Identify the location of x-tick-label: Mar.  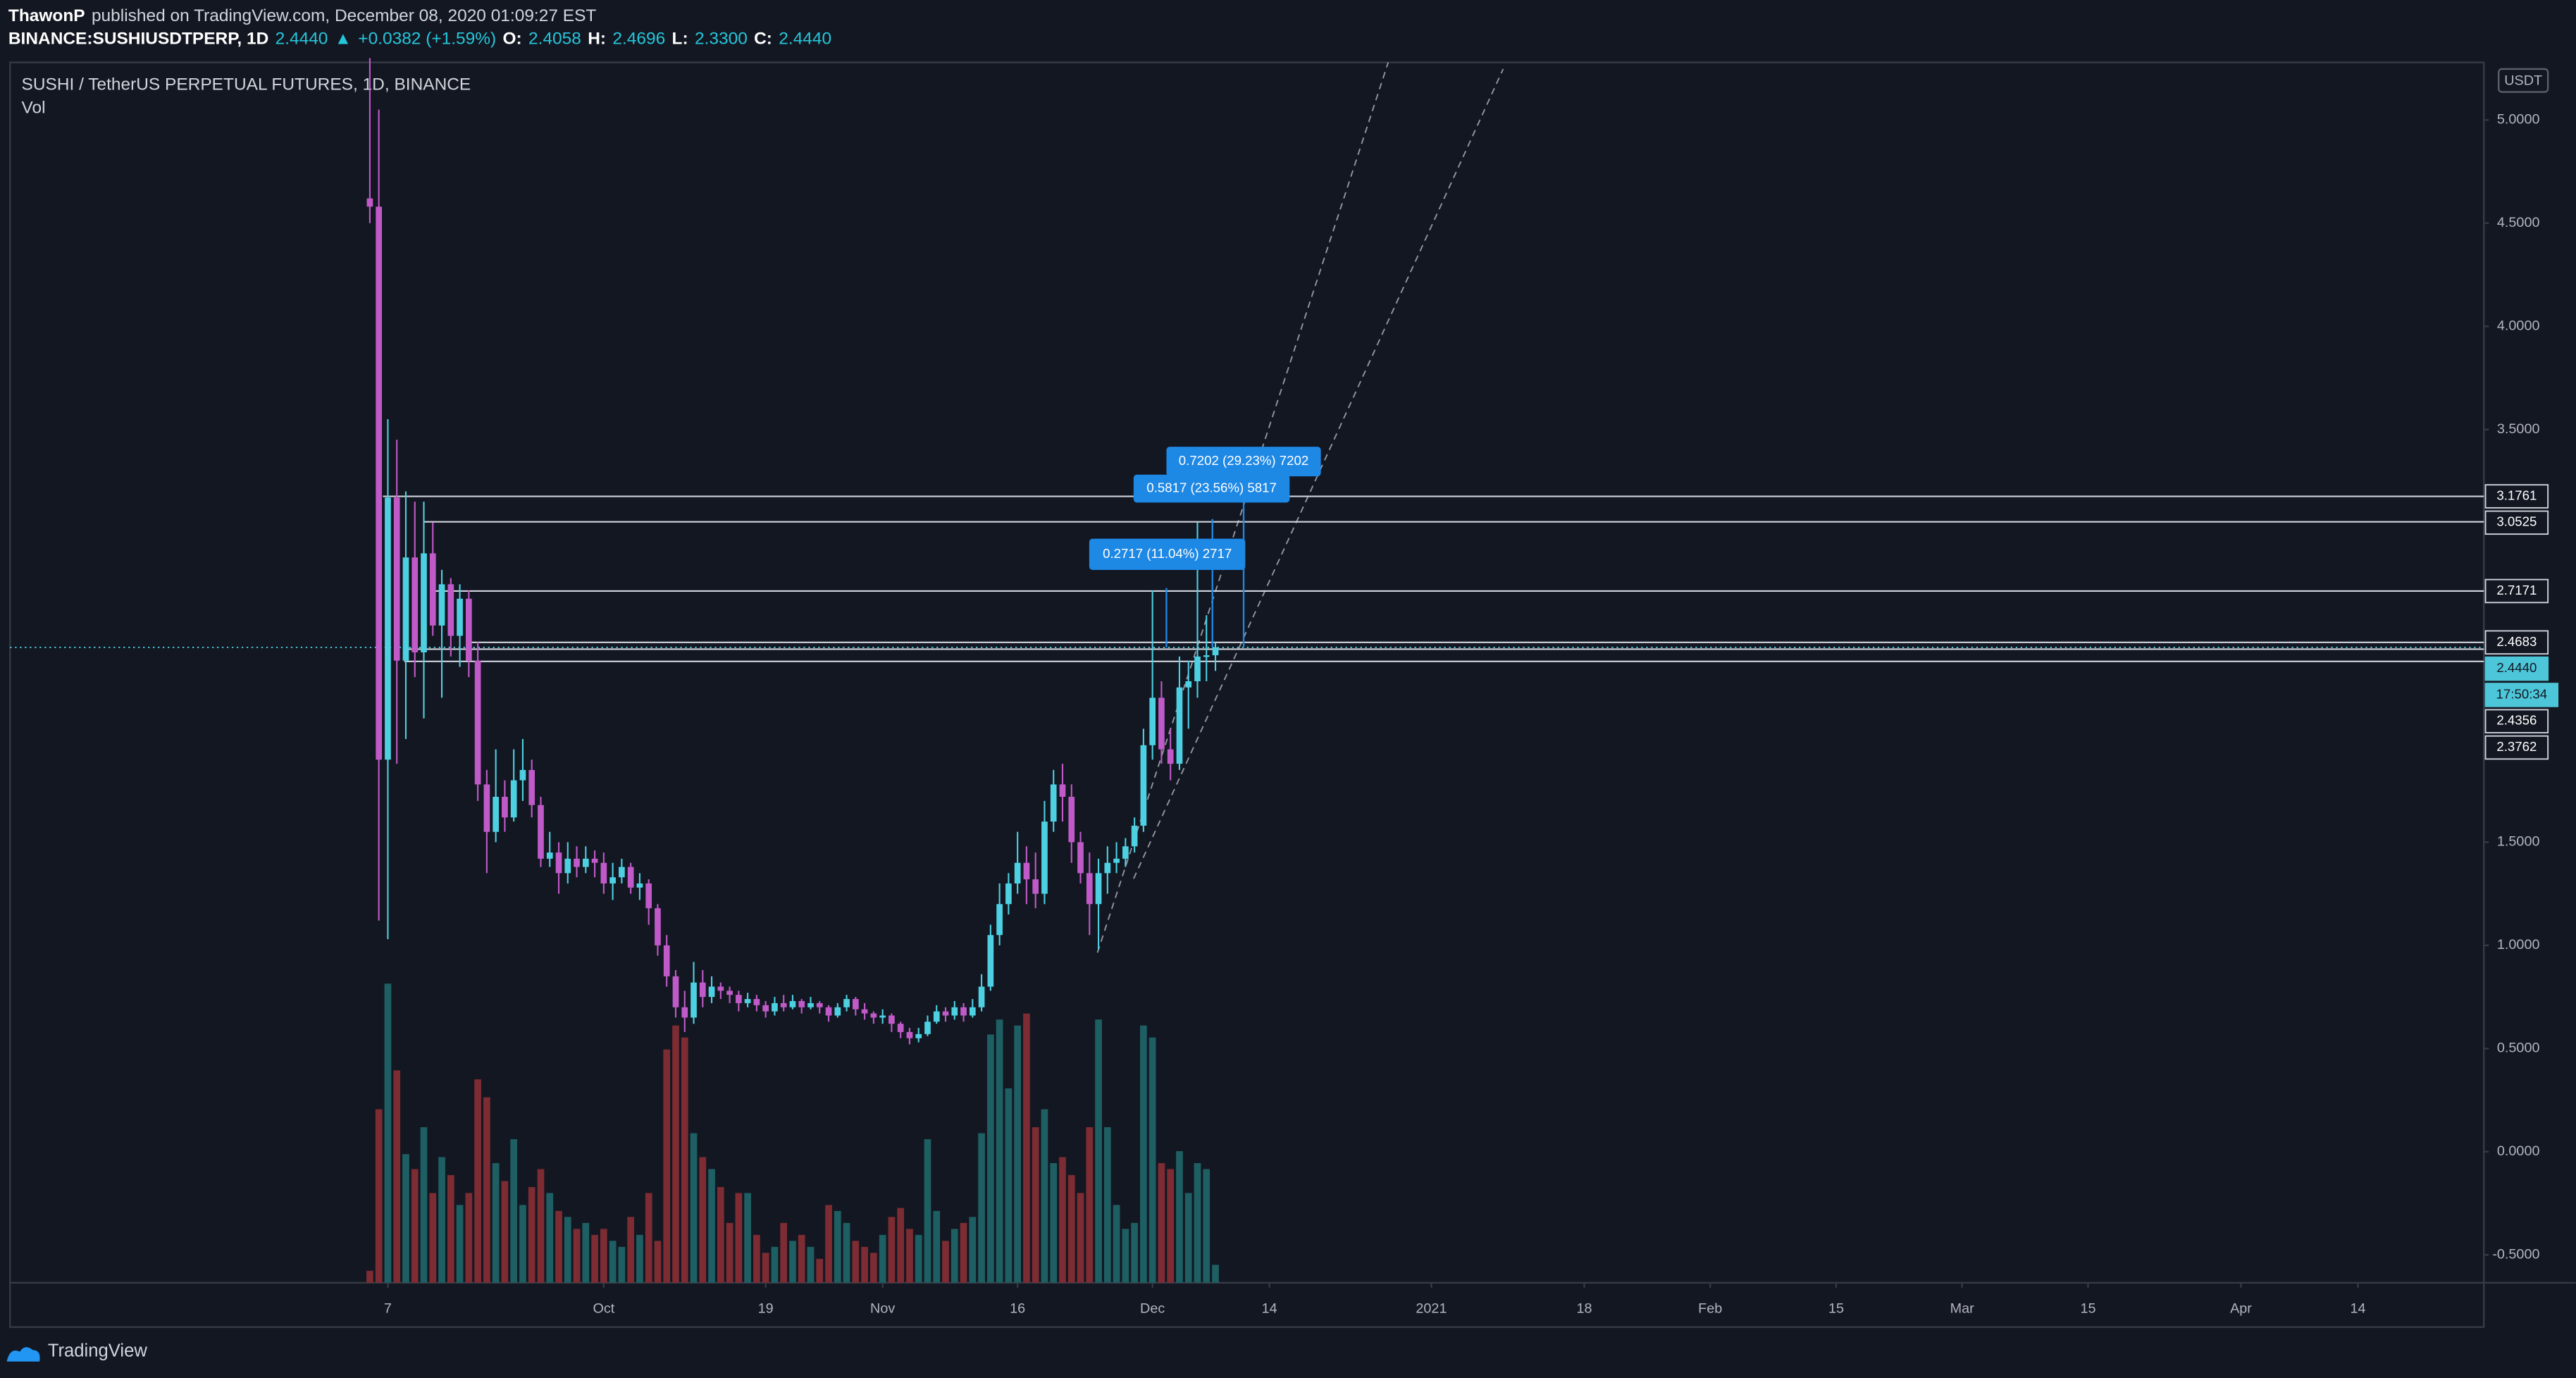
(1962, 1308).